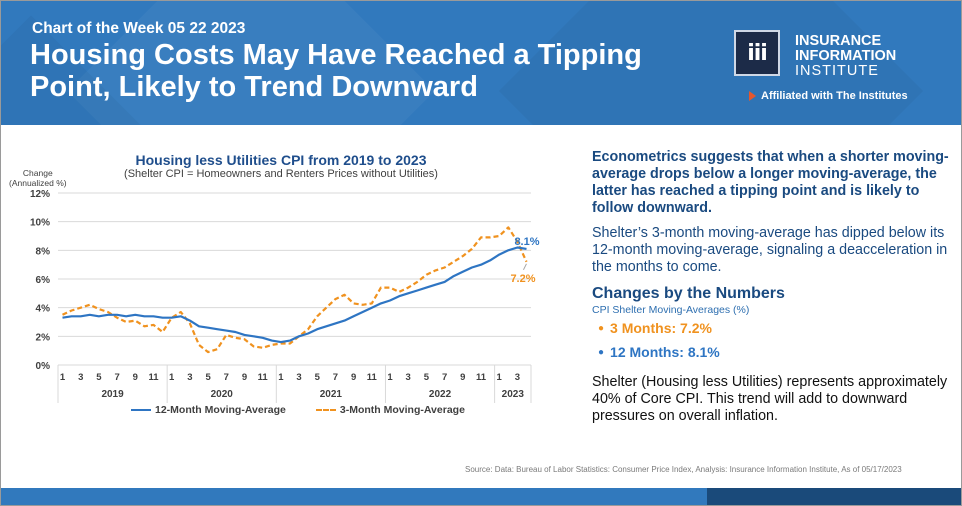  What do you see at coordinates (775, 352) in the screenshot?
I see `bullet-12-months: ● 12 Months: 8.1%` at bounding box center [775, 352].